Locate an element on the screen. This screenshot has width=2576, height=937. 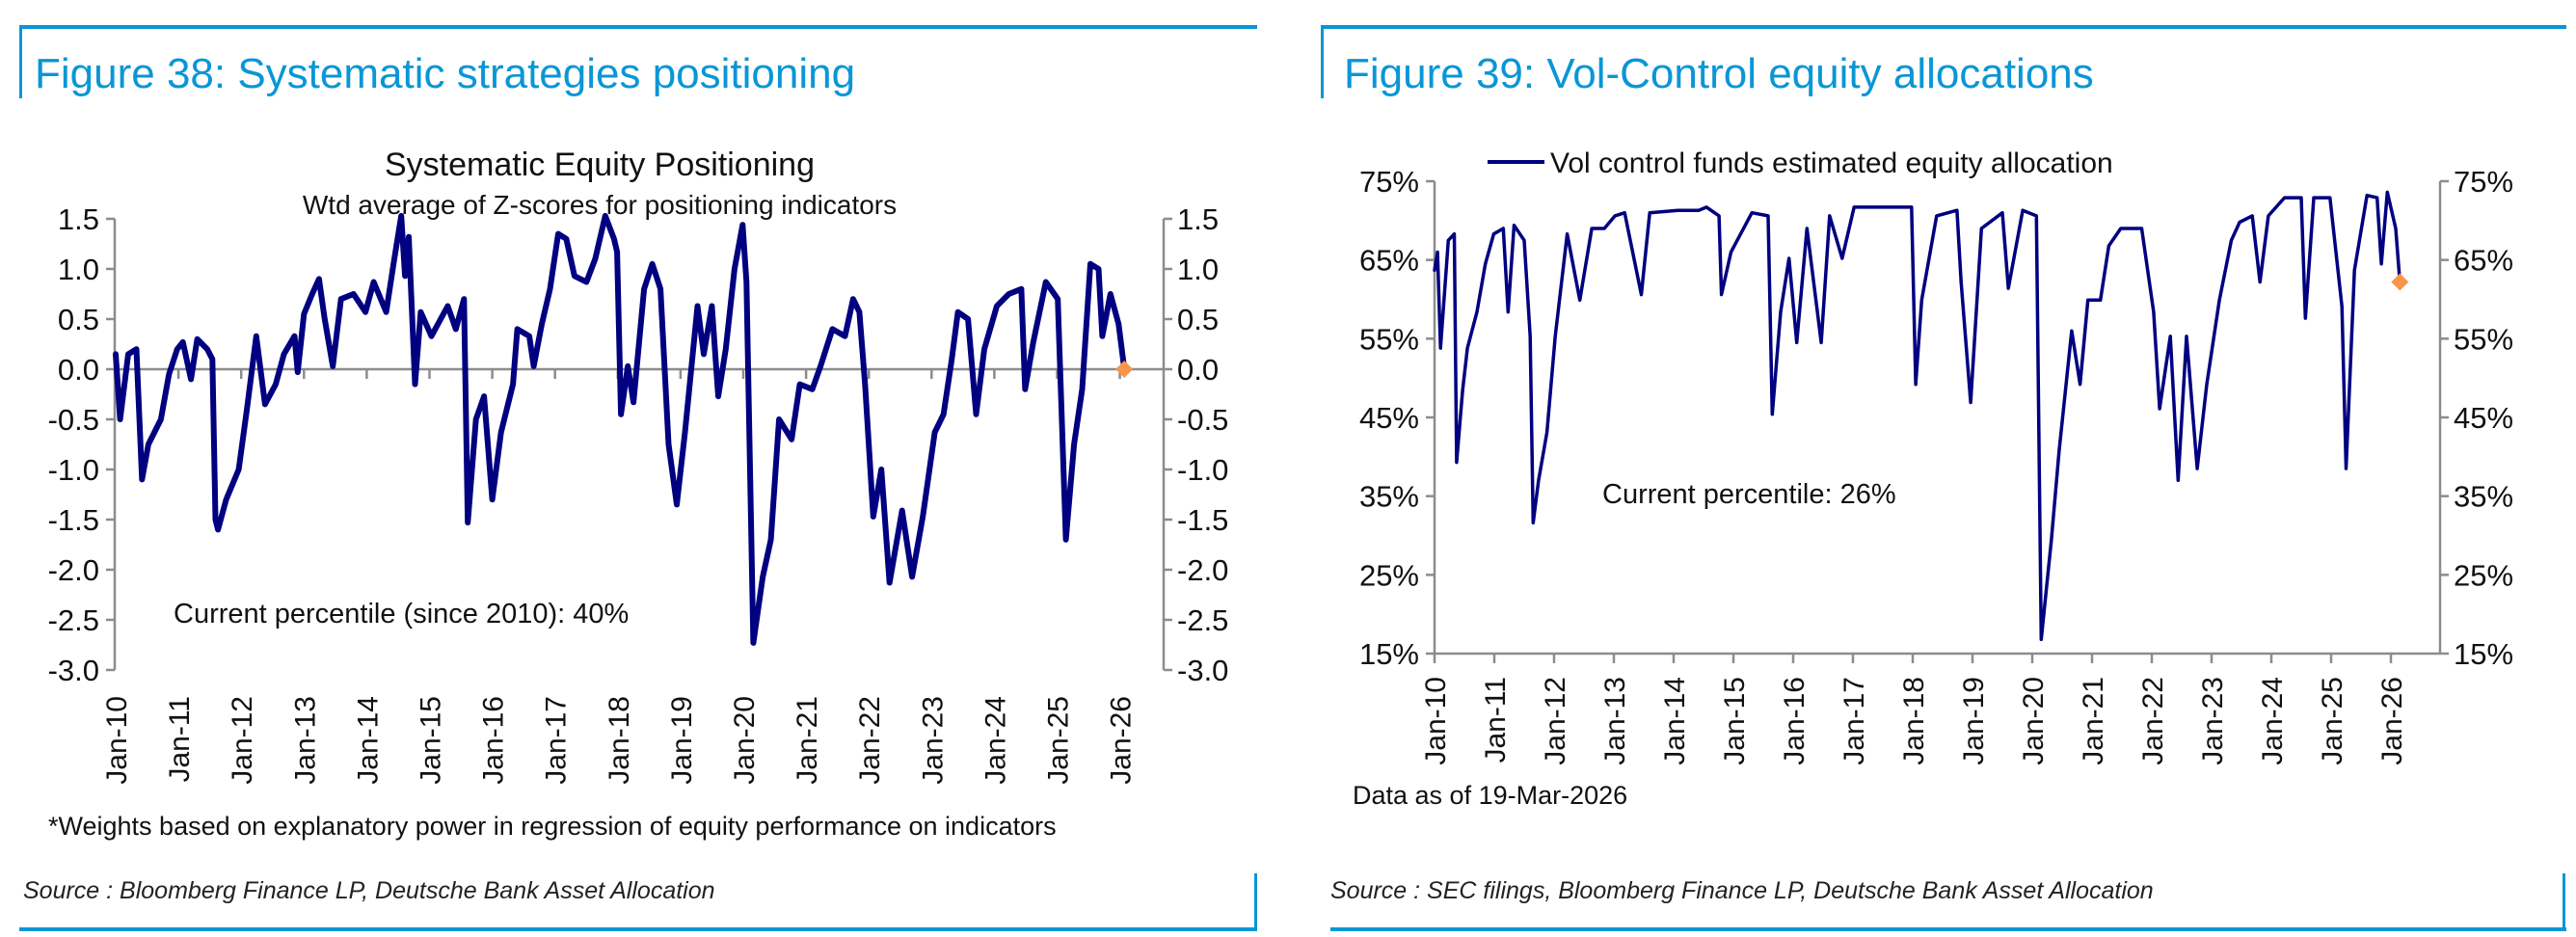
y-tick-label-right: 25% is located at coordinates (2484, 575).